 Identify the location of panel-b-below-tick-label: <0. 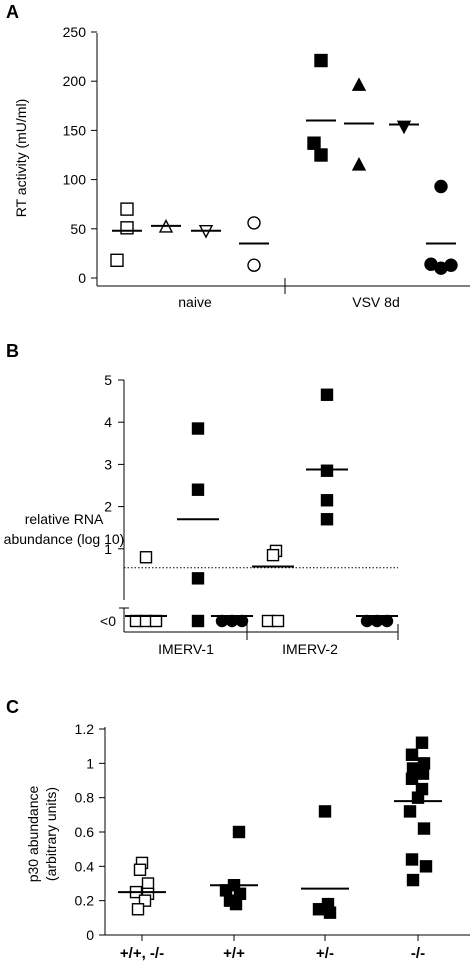
(108, 621).